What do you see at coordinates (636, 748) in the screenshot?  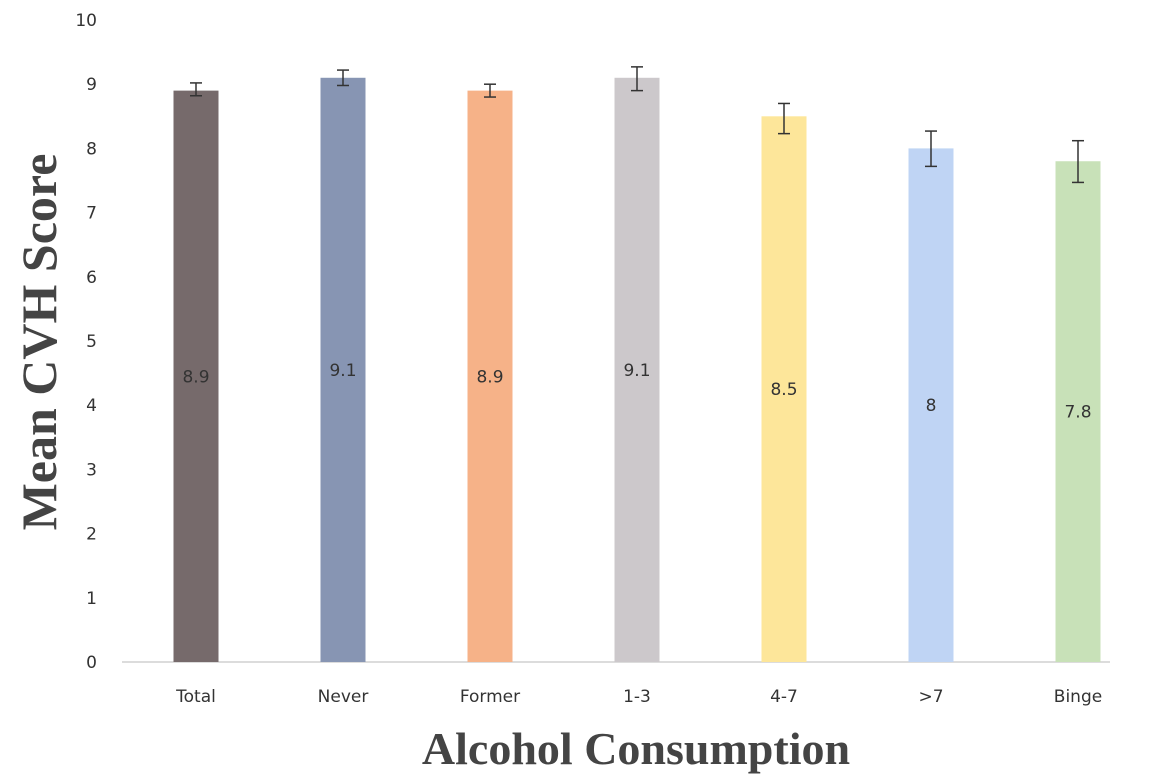 I see `x-axis-title: Alcohol Consumption` at bounding box center [636, 748].